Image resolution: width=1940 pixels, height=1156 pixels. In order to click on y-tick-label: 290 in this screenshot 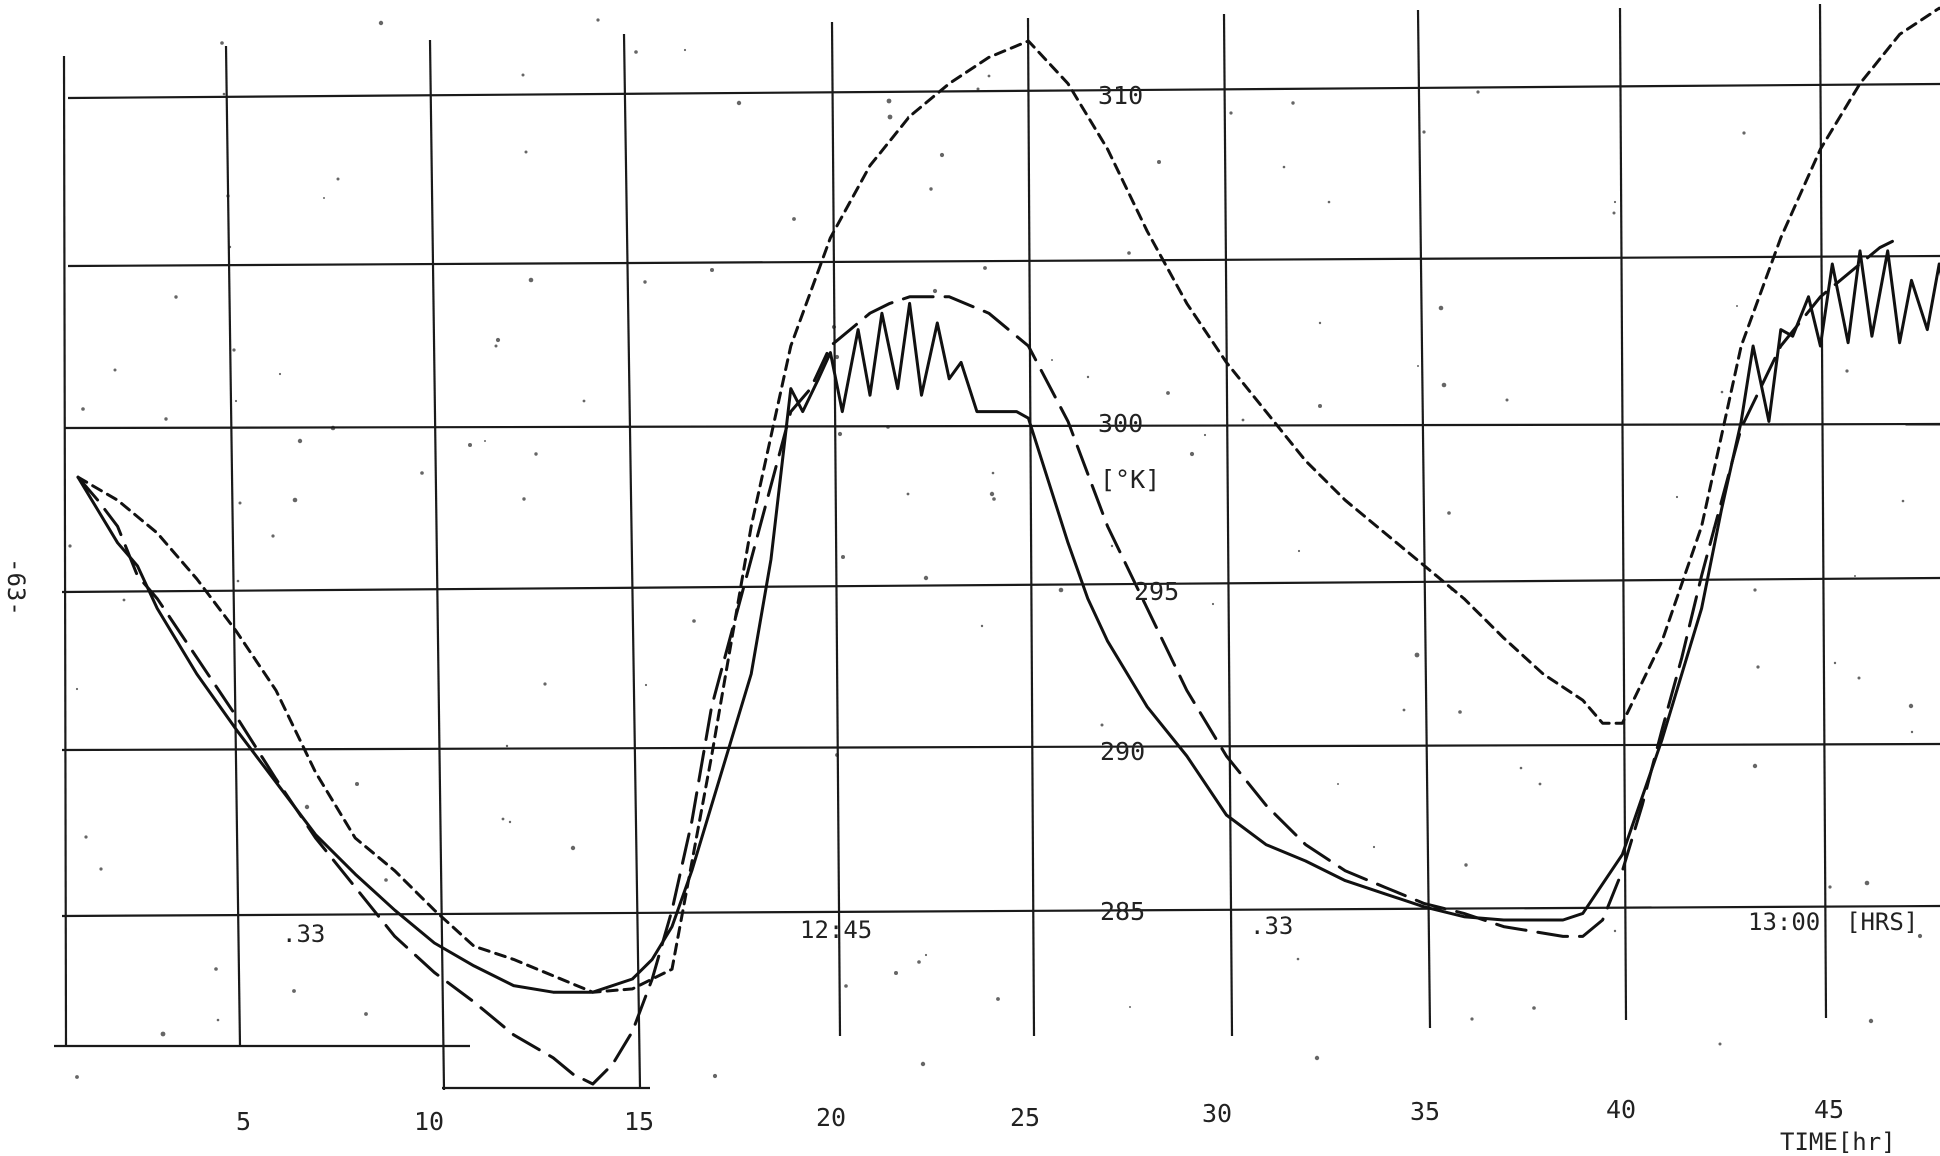, I will do `click(1122, 751)`.